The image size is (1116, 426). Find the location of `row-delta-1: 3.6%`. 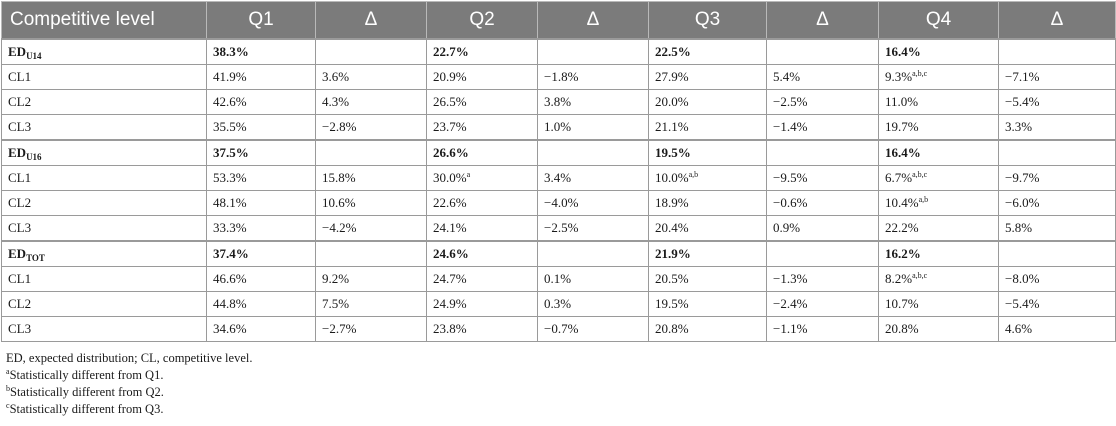

row-delta-1: 3.6% is located at coordinates (371, 77).